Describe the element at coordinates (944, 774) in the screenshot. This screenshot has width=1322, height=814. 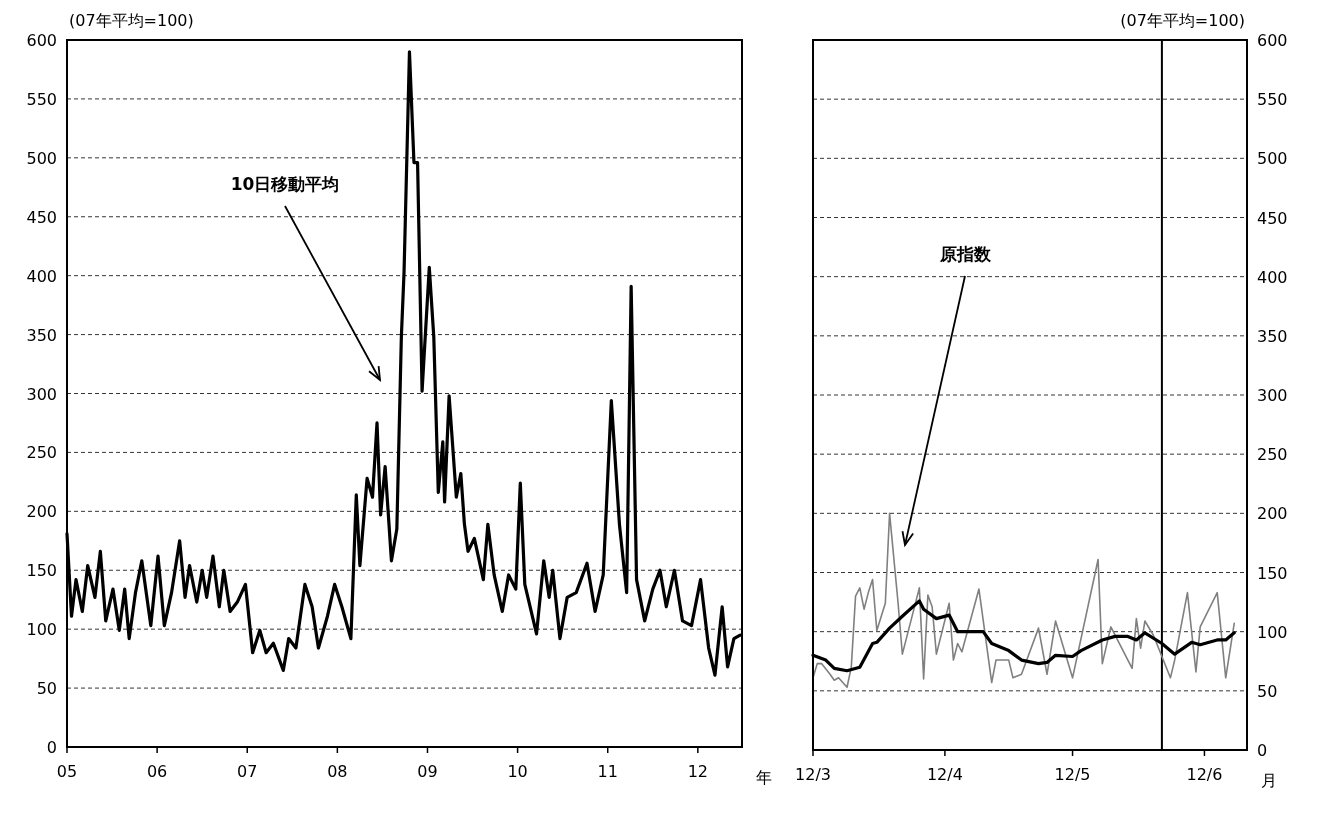
I see `x-tick-label: 12/4` at that location.